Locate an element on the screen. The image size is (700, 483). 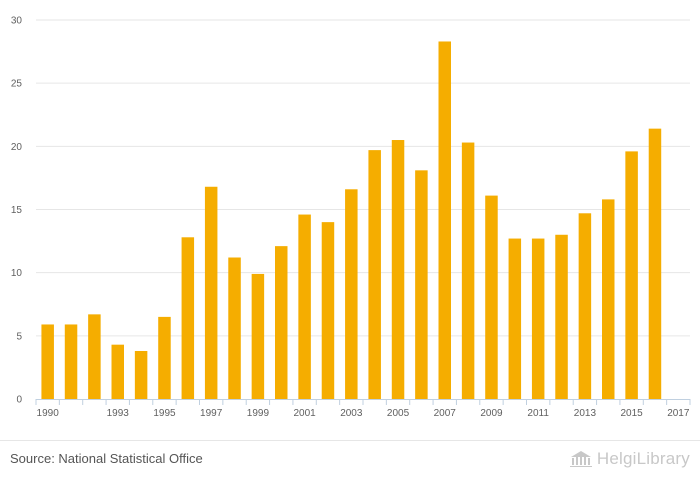
x-tick-label-2017: 2017 is located at coordinates (678, 413).